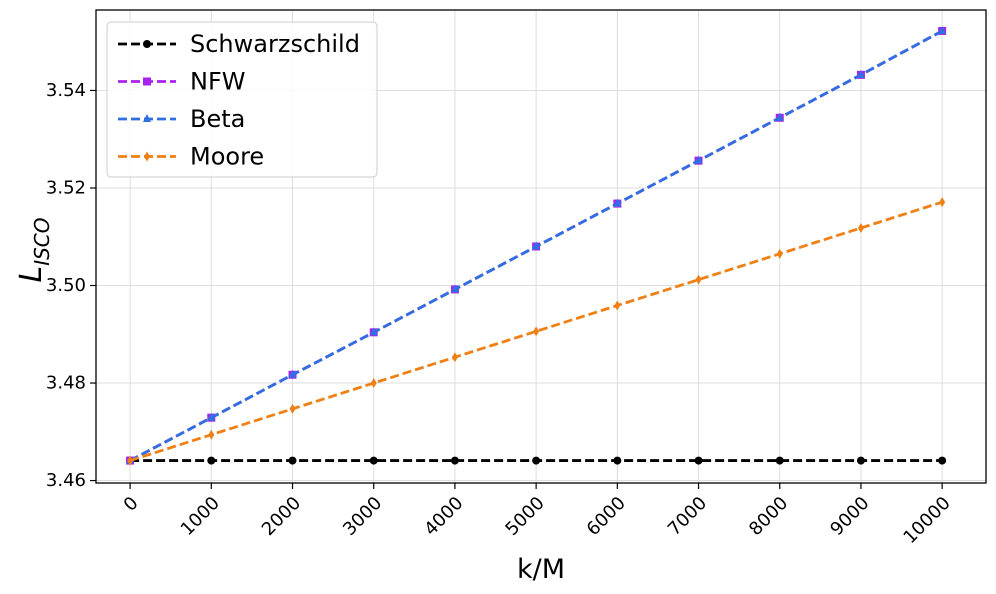 Image resolution: width=996 pixels, height=594 pixels. I want to click on x-axis-title: k/M, so click(541, 569).